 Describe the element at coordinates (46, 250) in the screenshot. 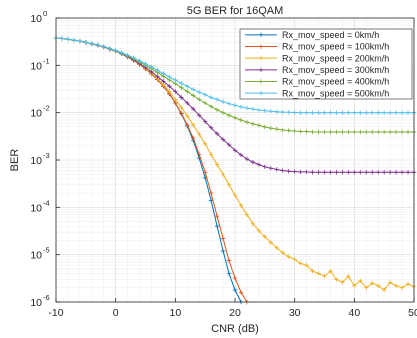

I see `y-tick-exponent: -5` at that location.